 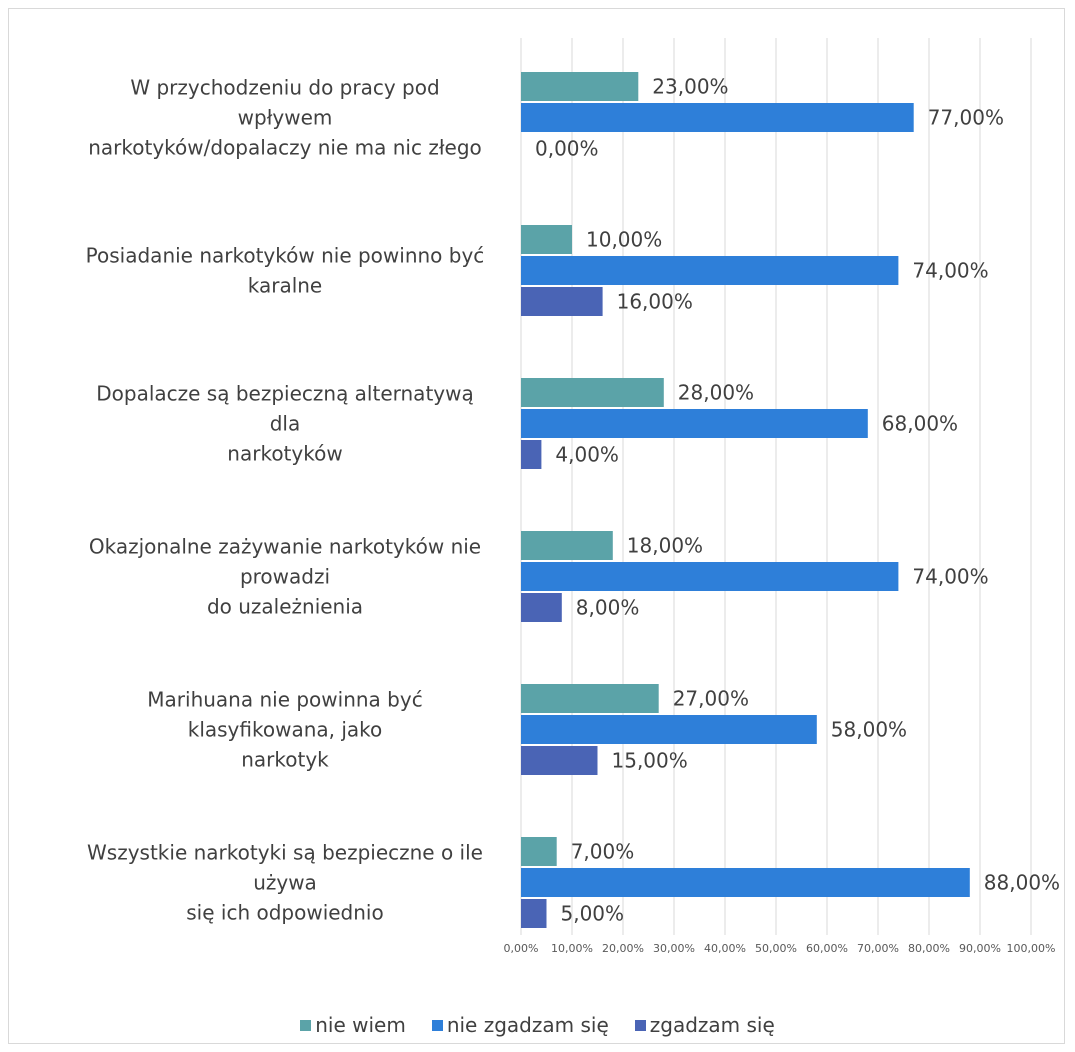 What do you see at coordinates (285, 853) in the screenshot?
I see `category-label-line: Wszystkie narkotyki są bezpieczne o ile` at bounding box center [285, 853].